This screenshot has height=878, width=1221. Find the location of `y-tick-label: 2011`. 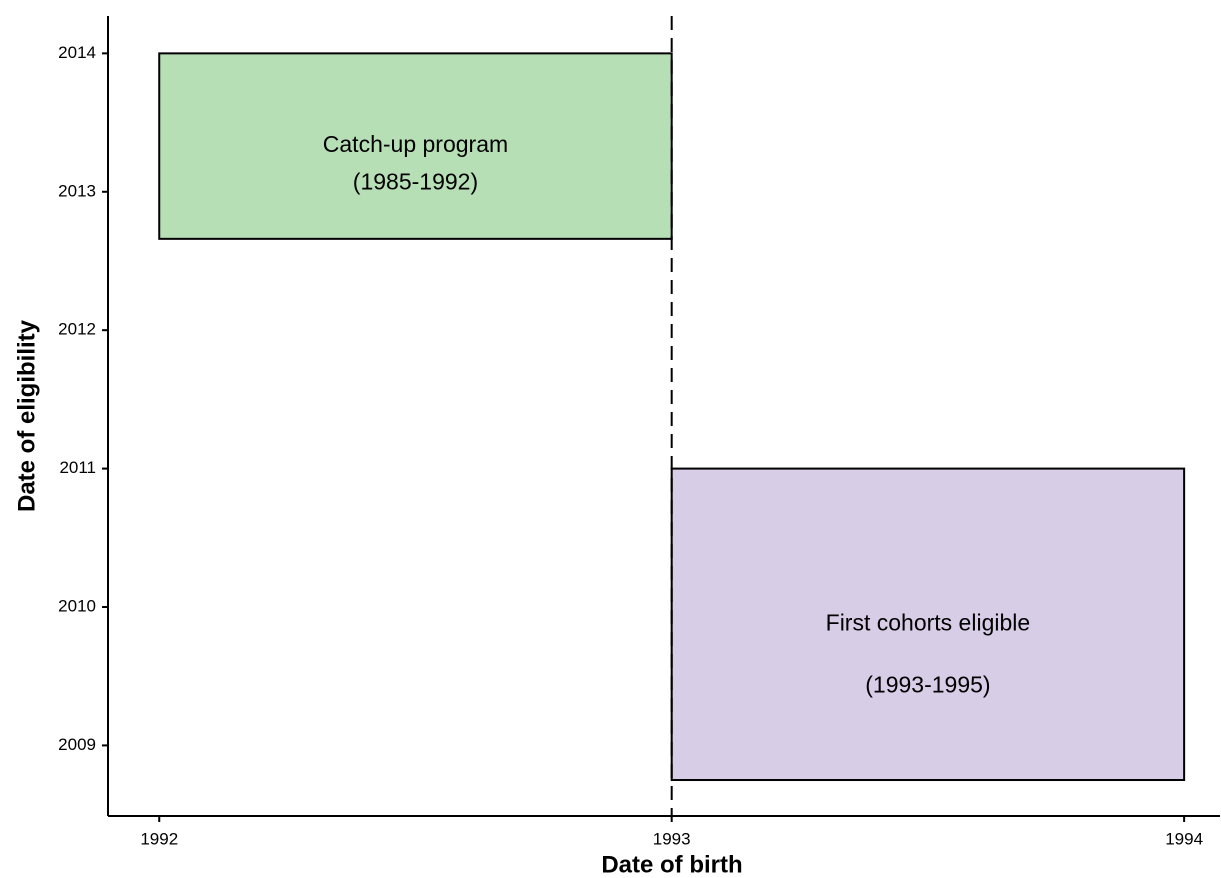

y-tick-label: 2011 is located at coordinates (77, 467).